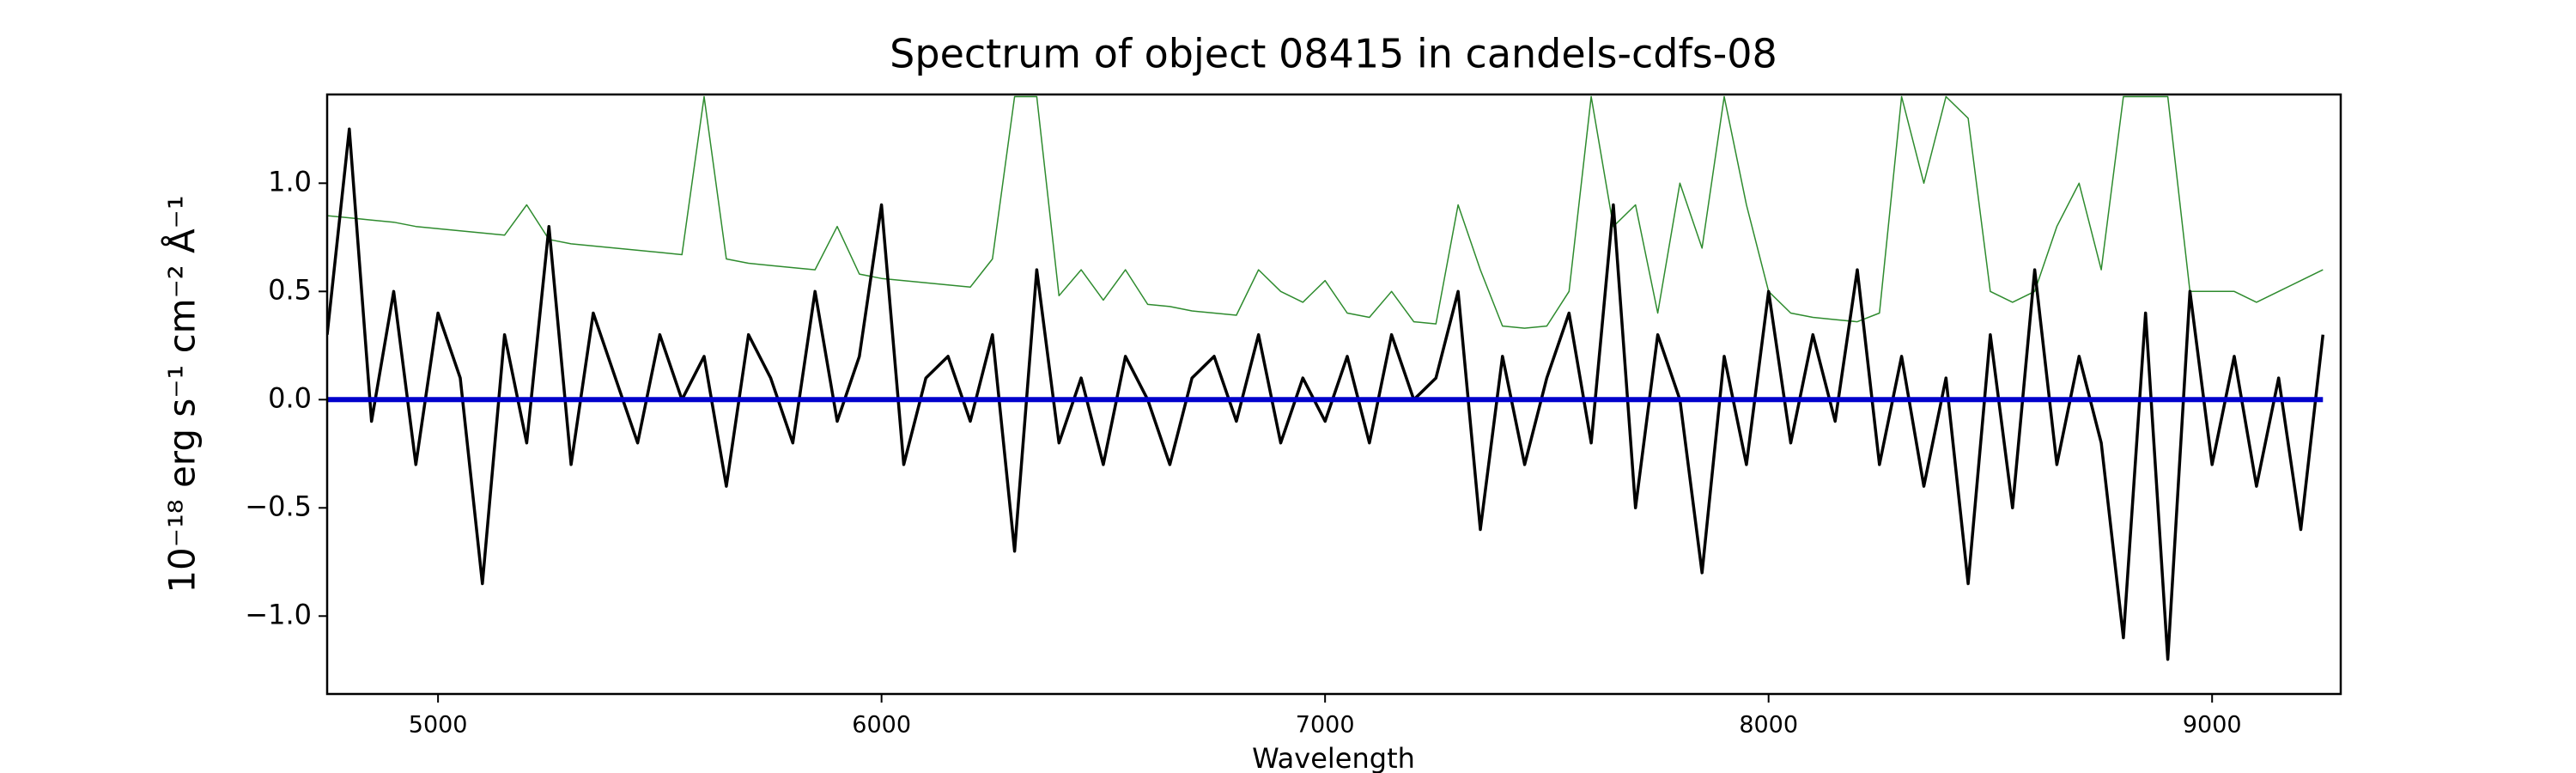 This screenshot has height=773, width=2576. Describe the element at coordinates (439, 725) in the screenshot. I see `x-tick-label: 5000` at that location.